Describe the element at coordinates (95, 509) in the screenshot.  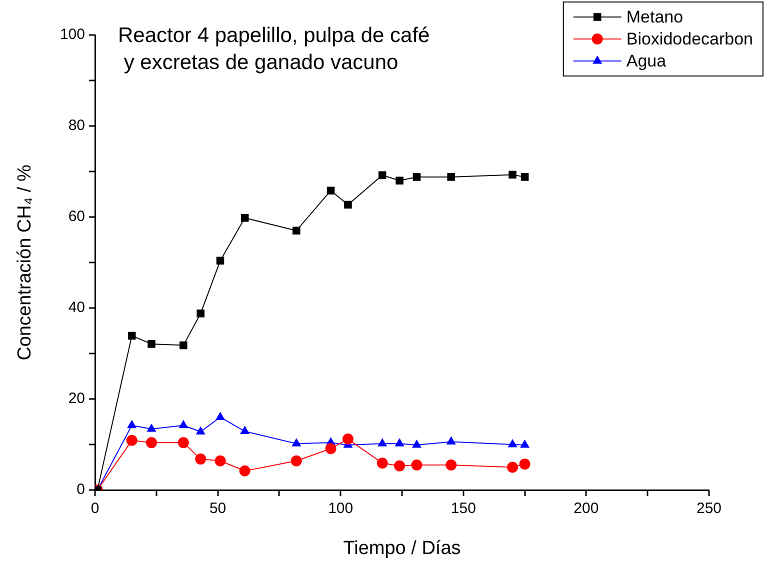
I see `x-tick-label: 0` at that location.